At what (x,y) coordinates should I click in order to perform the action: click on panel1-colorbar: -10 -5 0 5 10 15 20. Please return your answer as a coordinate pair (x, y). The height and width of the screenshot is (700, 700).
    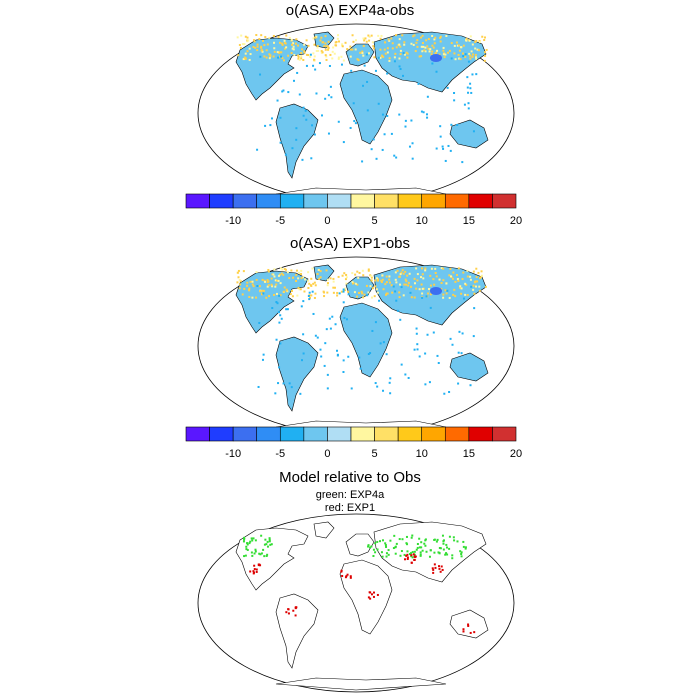
    Looking at the image, I should click on (353, 210).